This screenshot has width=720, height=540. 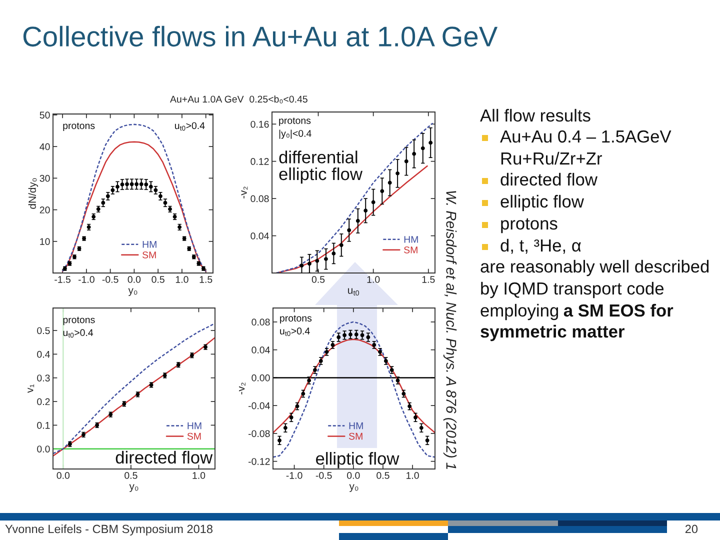 What do you see at coordinates (43, 425) in the screenshot?
I see `y-tick-label: 0.1` at bounding box center [43, 425].